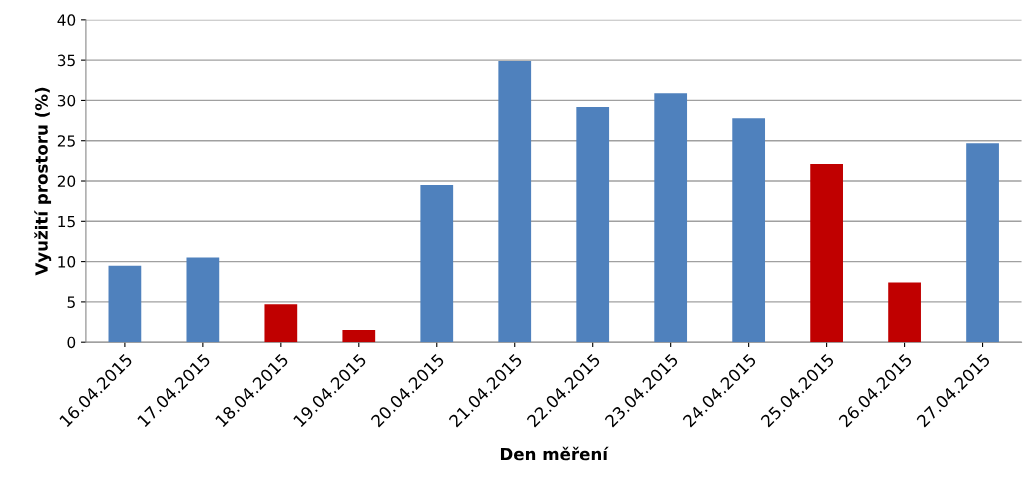 This screenshot has width=1035, height=484. I want to click on x-axis-title: Den měření, so click(554, 453).